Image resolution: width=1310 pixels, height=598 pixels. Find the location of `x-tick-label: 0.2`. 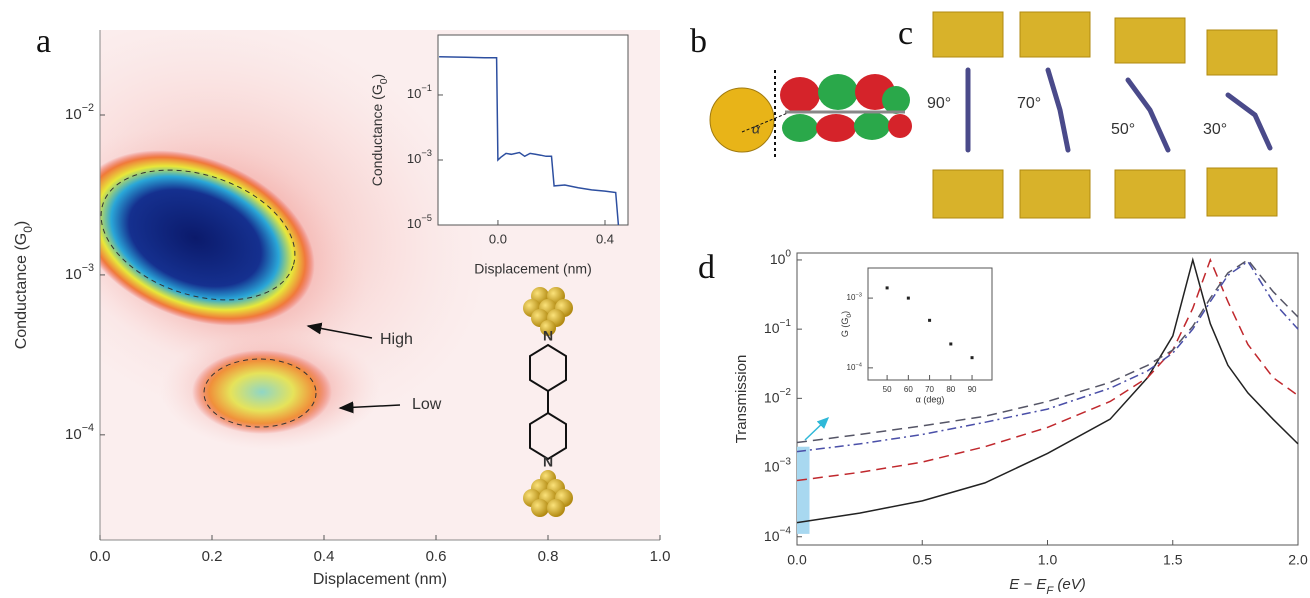

x-tick-label: 0.2 is located at coordinates (212, 556).